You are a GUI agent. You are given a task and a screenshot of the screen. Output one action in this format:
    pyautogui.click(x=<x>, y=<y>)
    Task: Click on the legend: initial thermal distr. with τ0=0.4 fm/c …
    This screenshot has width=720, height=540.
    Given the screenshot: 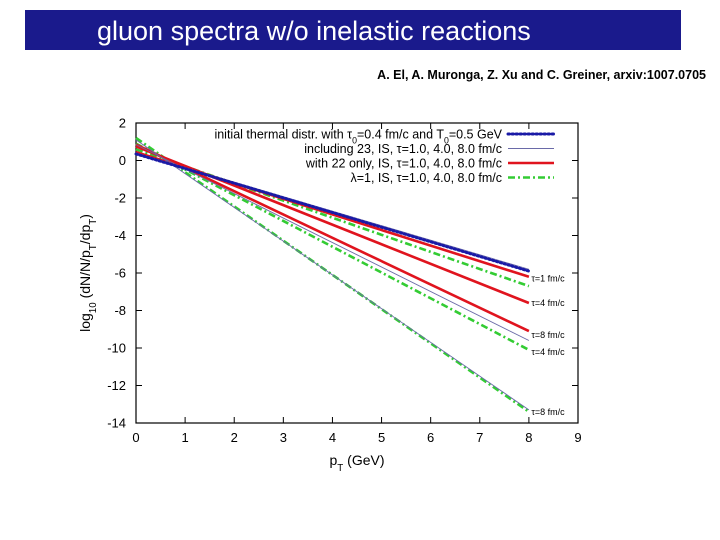 What is the action you would take?
    pyautogui.click(x=385, y=156)
    